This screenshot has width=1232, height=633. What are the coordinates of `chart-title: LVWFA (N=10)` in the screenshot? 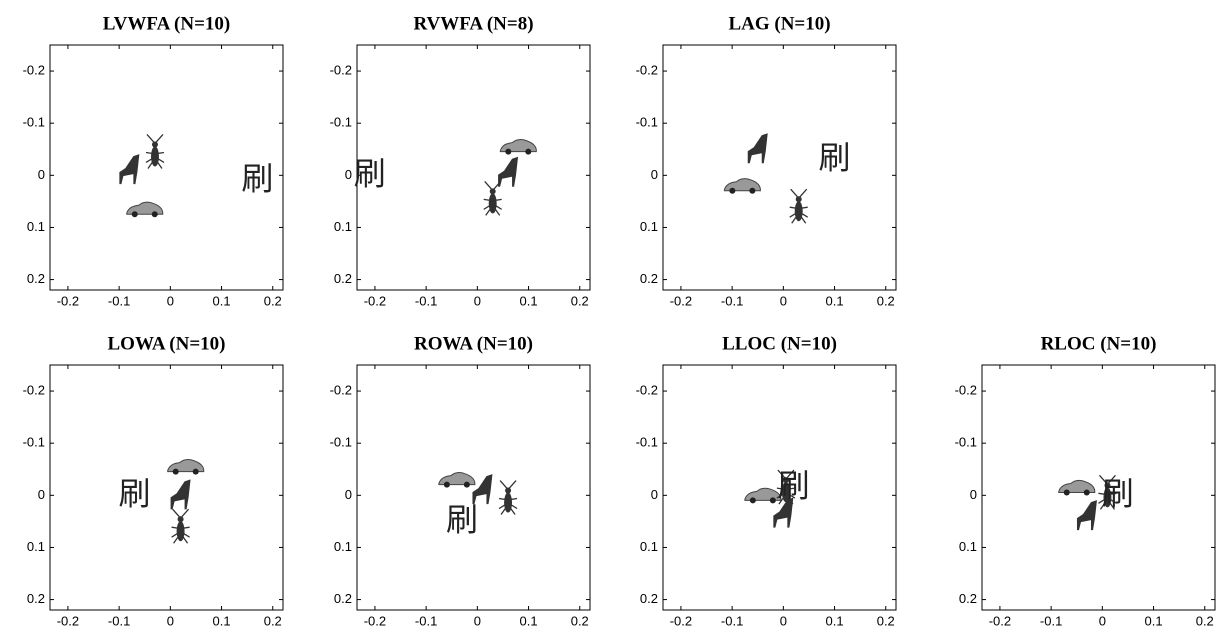 It's located at (166, 23).